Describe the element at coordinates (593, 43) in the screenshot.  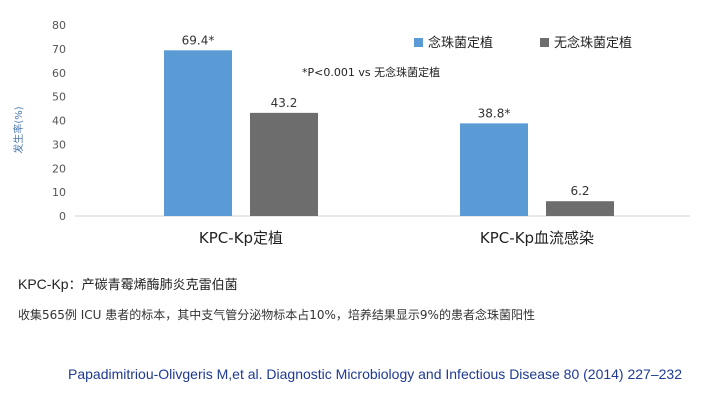
I see `legend-label: 无念珠菌定植` at that location.